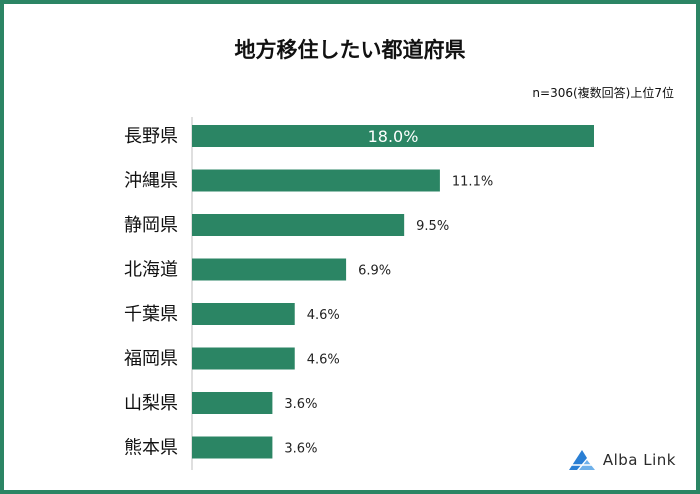 This screenshot has height=494, width=700. Describe the element at coordinates (151, 359) in the screenshot. I see `category-label: 福岡県` at that location.